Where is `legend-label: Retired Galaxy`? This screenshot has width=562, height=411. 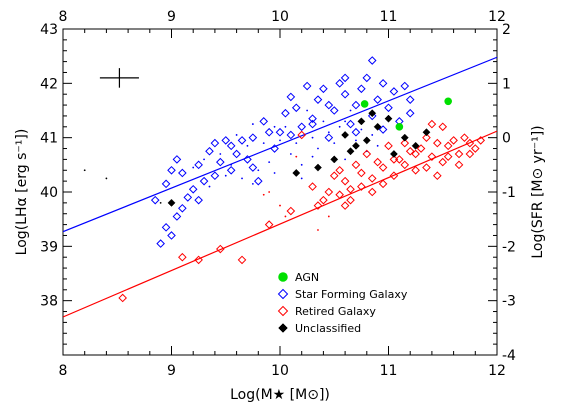
legend-label: Retired Galaxy is located at coordinates (335, 311).